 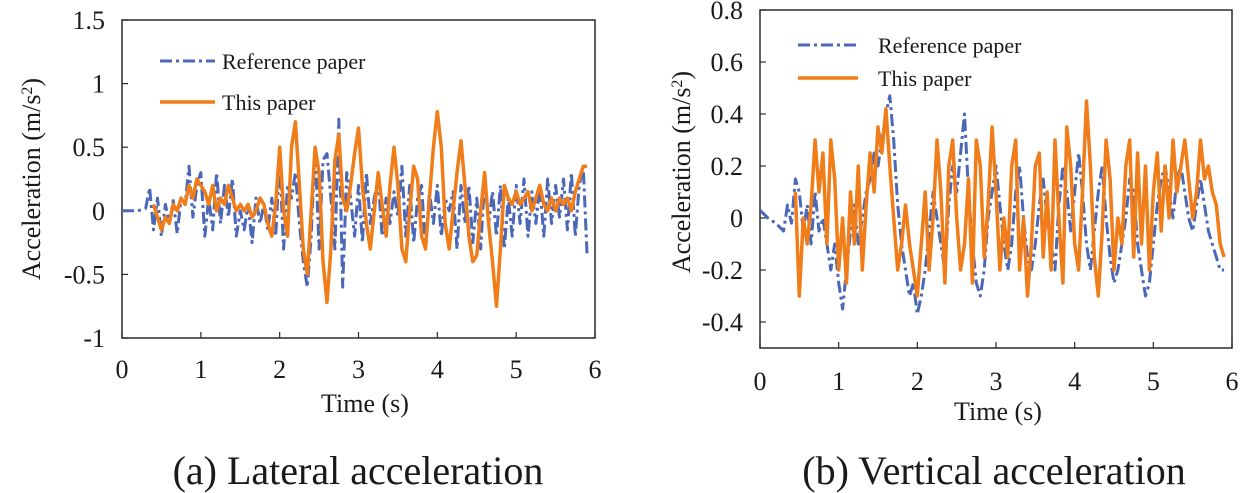 I want to click on panel-b-caption: (b) Vertical acceleration, so click(x=993, y=470).